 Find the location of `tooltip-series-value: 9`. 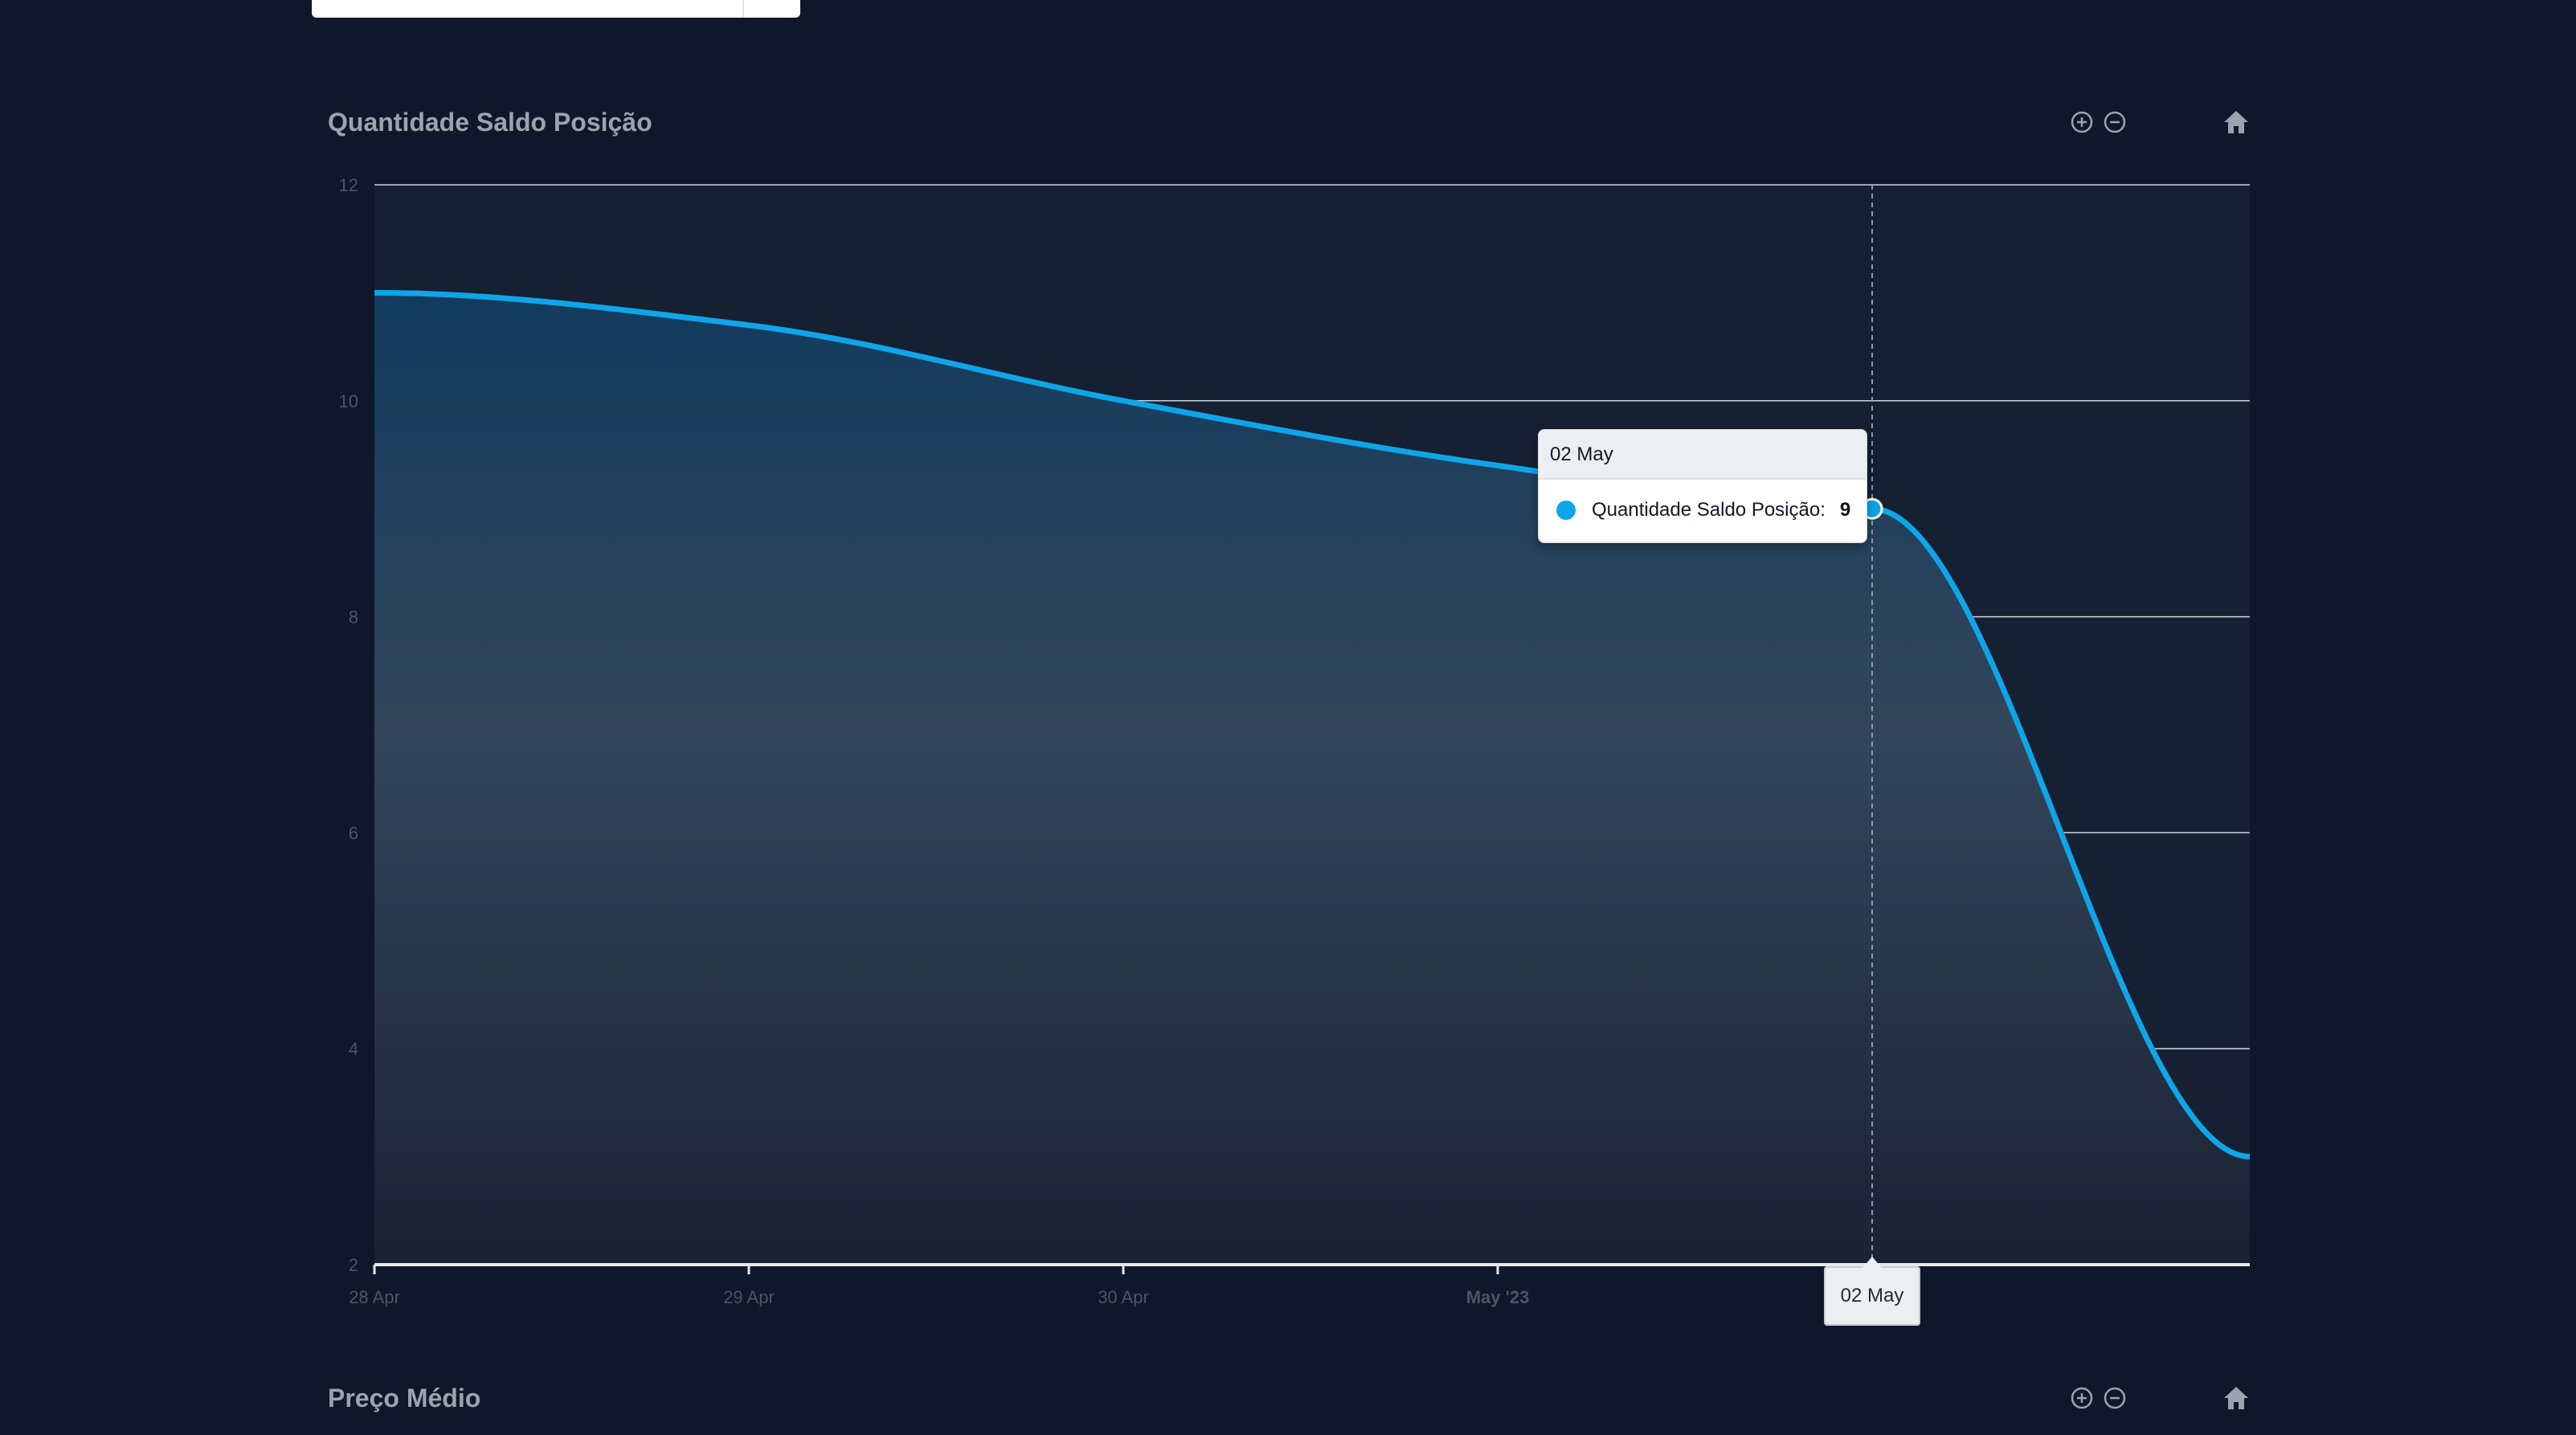

tooltip-series-value: 9 is located at coordinates (1845, 510).